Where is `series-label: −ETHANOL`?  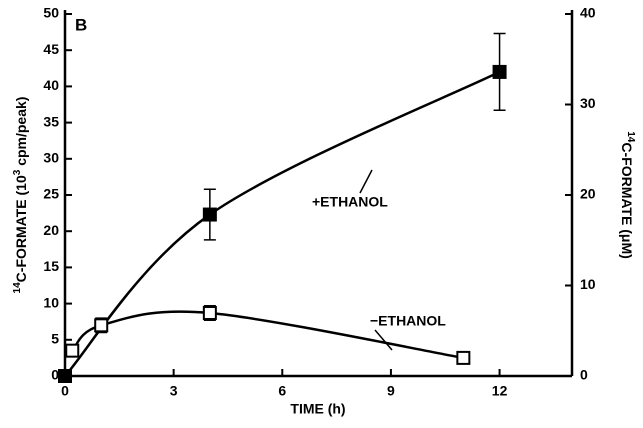
series-label: −ETHANOL is located at coordinates (408, 321).